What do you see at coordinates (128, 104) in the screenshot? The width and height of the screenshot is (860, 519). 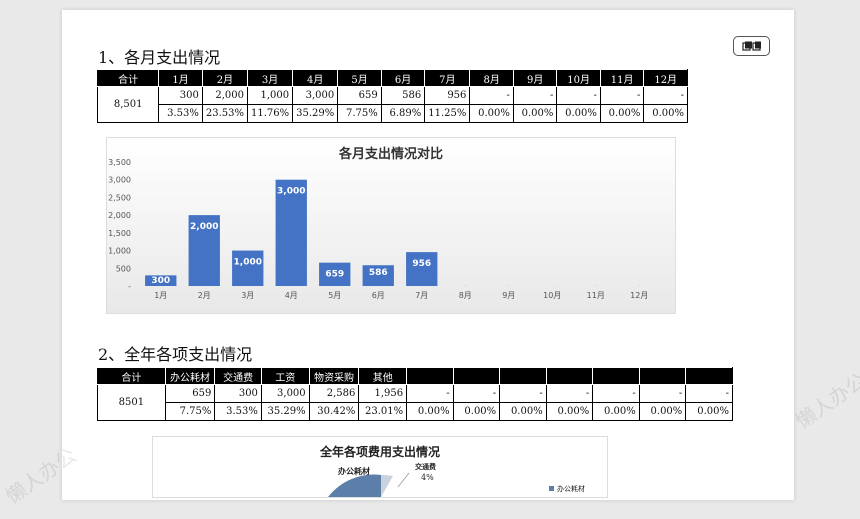 I see `total-cell: 8,501` at bounding box center [128, 104].